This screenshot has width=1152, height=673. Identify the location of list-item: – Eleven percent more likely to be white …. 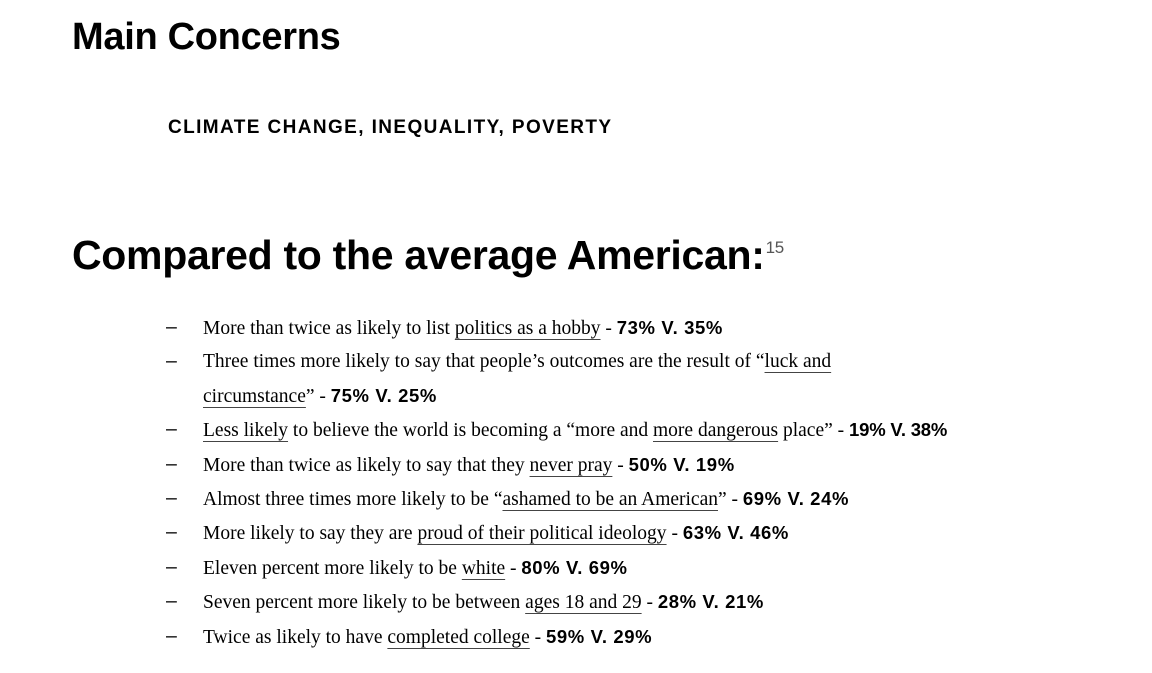
(646, 568).